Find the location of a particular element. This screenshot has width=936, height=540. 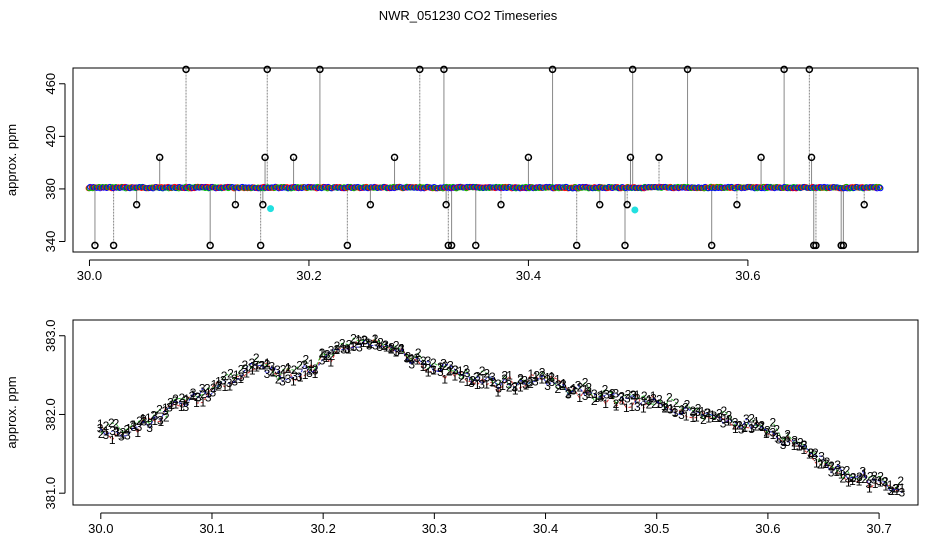

bottom-x-tick-label: 30.0 is located at coordinates (100, 528).